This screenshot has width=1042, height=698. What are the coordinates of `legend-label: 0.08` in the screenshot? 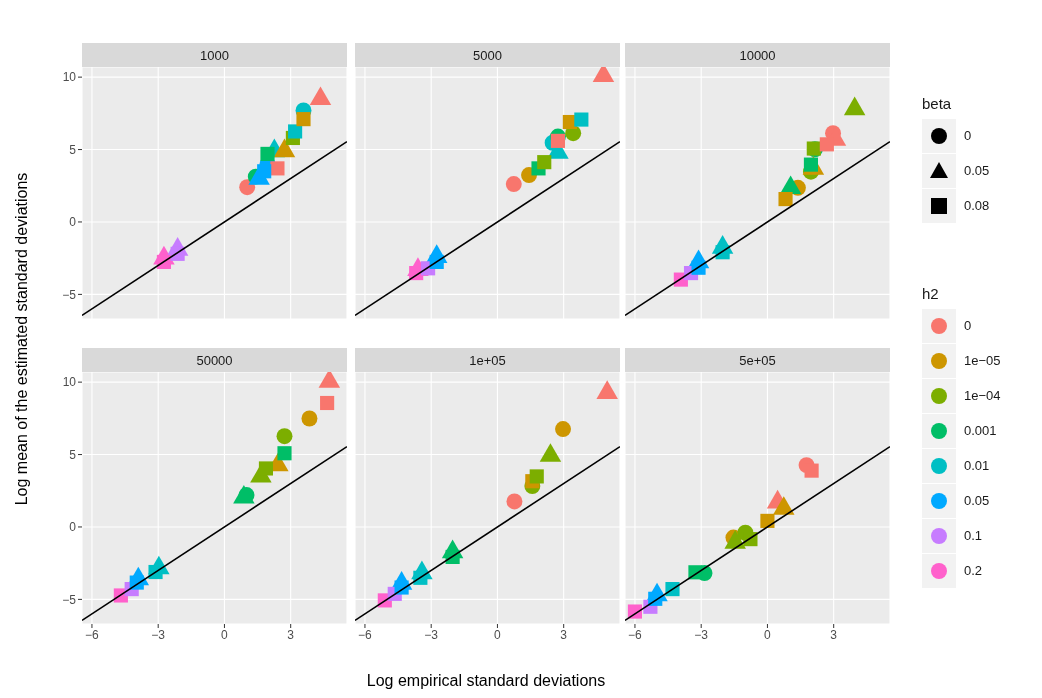 It's located at (977, 205).